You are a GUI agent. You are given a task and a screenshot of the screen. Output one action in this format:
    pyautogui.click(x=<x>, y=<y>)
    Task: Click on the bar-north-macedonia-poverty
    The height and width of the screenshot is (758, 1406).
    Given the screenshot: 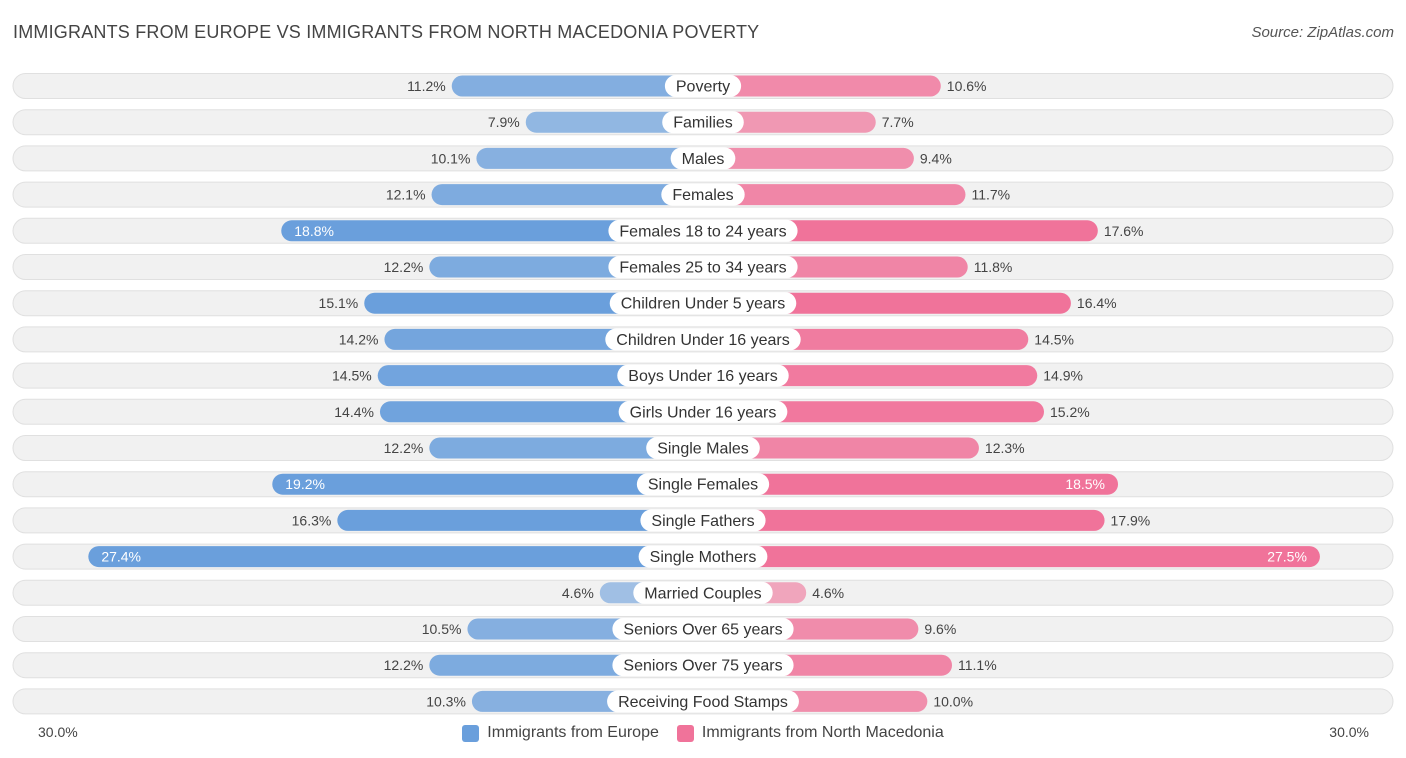 What is the action you would take?
    pyautogui.click(x=822, y=86)
    